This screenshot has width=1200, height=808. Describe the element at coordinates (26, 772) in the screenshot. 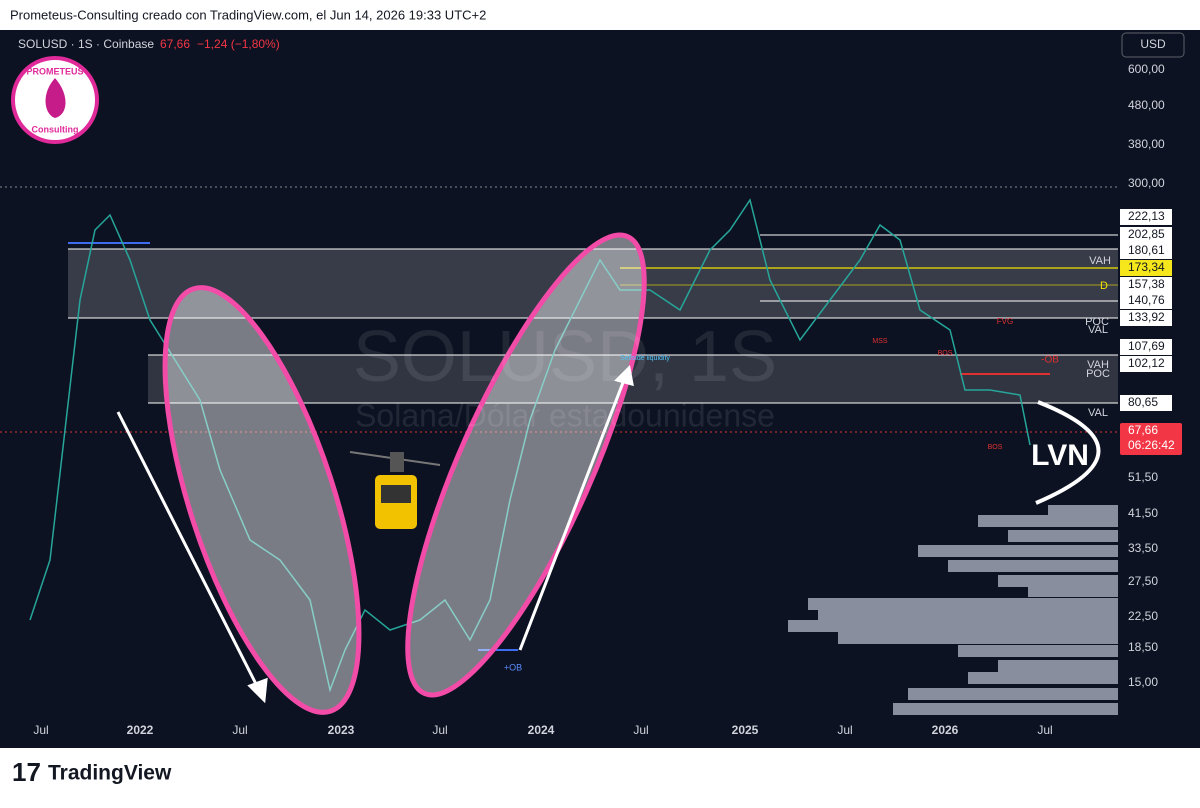

I see `footer-mark: 17` at that location.